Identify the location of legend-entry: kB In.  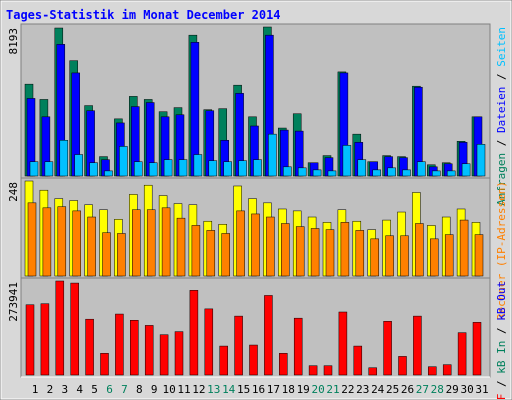
(501, 357).